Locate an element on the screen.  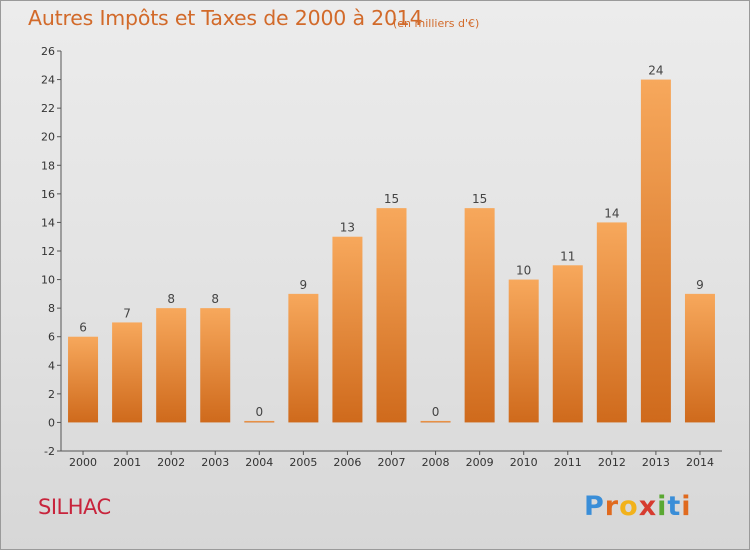
data-label: 6 is located at coordinates (83, 328).